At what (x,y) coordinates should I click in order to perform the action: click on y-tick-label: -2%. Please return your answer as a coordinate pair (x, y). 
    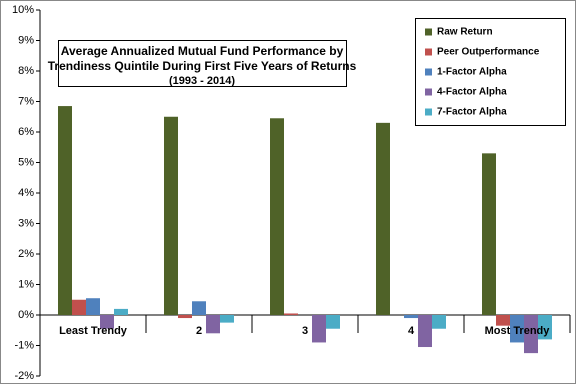
    Looking at the image, I should click on (24, 376).